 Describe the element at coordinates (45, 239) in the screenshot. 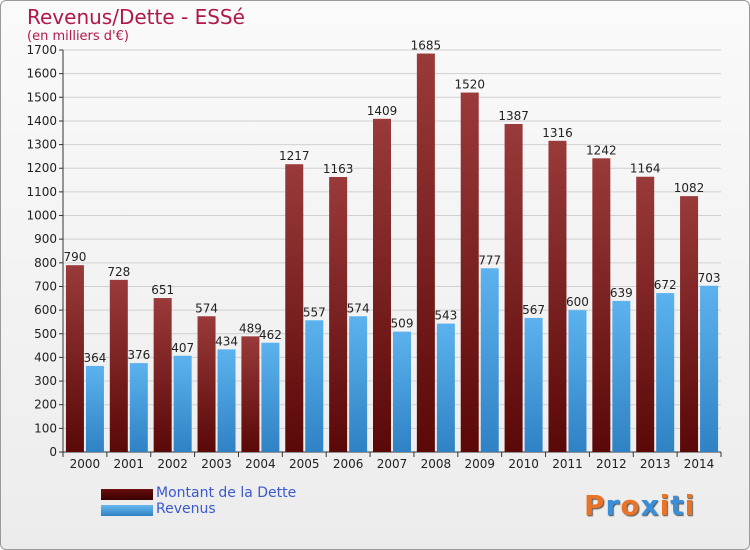

I see `y-tick-label: 900` at that location.